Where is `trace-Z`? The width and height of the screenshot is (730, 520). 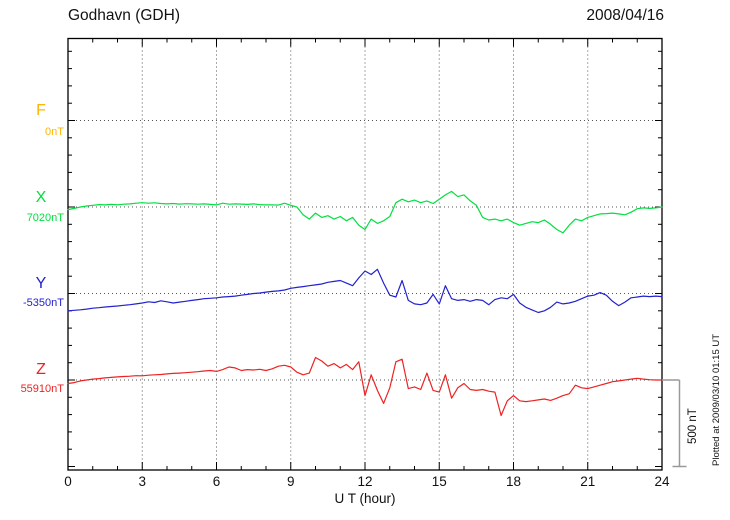
trace-Z is located at coordinates (365, 386).